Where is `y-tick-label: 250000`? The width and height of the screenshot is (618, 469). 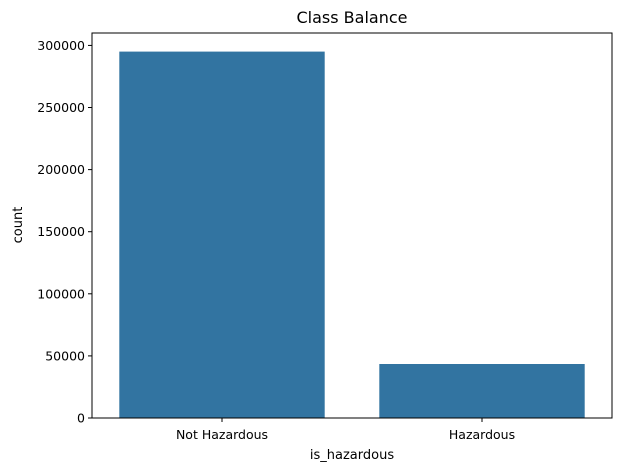
y-tick-label: 250000 is located at coordinates (61, 107).